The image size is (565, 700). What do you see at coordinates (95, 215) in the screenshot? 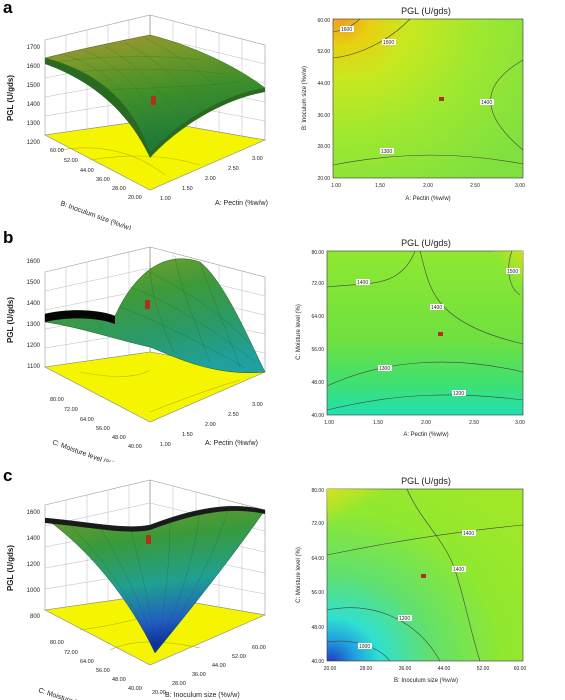
I see `y-axis-label: B: Inoculum size (%v/w)` at bounding box center [95, 215].